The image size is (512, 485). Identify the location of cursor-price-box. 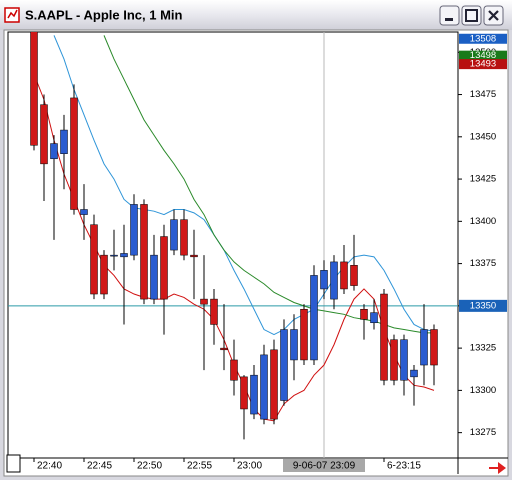
(483, 305).